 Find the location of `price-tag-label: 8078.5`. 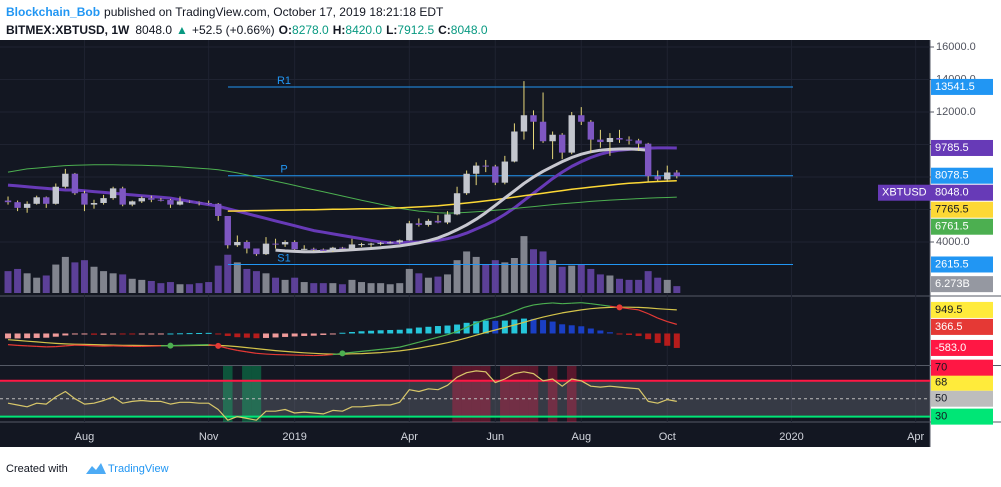

price-tag-label: 8078.5 is located at coordinates (952, 176).